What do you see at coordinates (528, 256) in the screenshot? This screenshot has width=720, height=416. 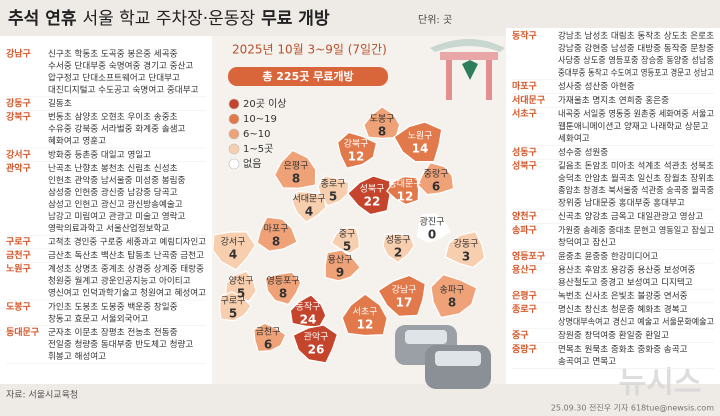 I see `district-name: 영등포구` at bounding box center [528, 256].